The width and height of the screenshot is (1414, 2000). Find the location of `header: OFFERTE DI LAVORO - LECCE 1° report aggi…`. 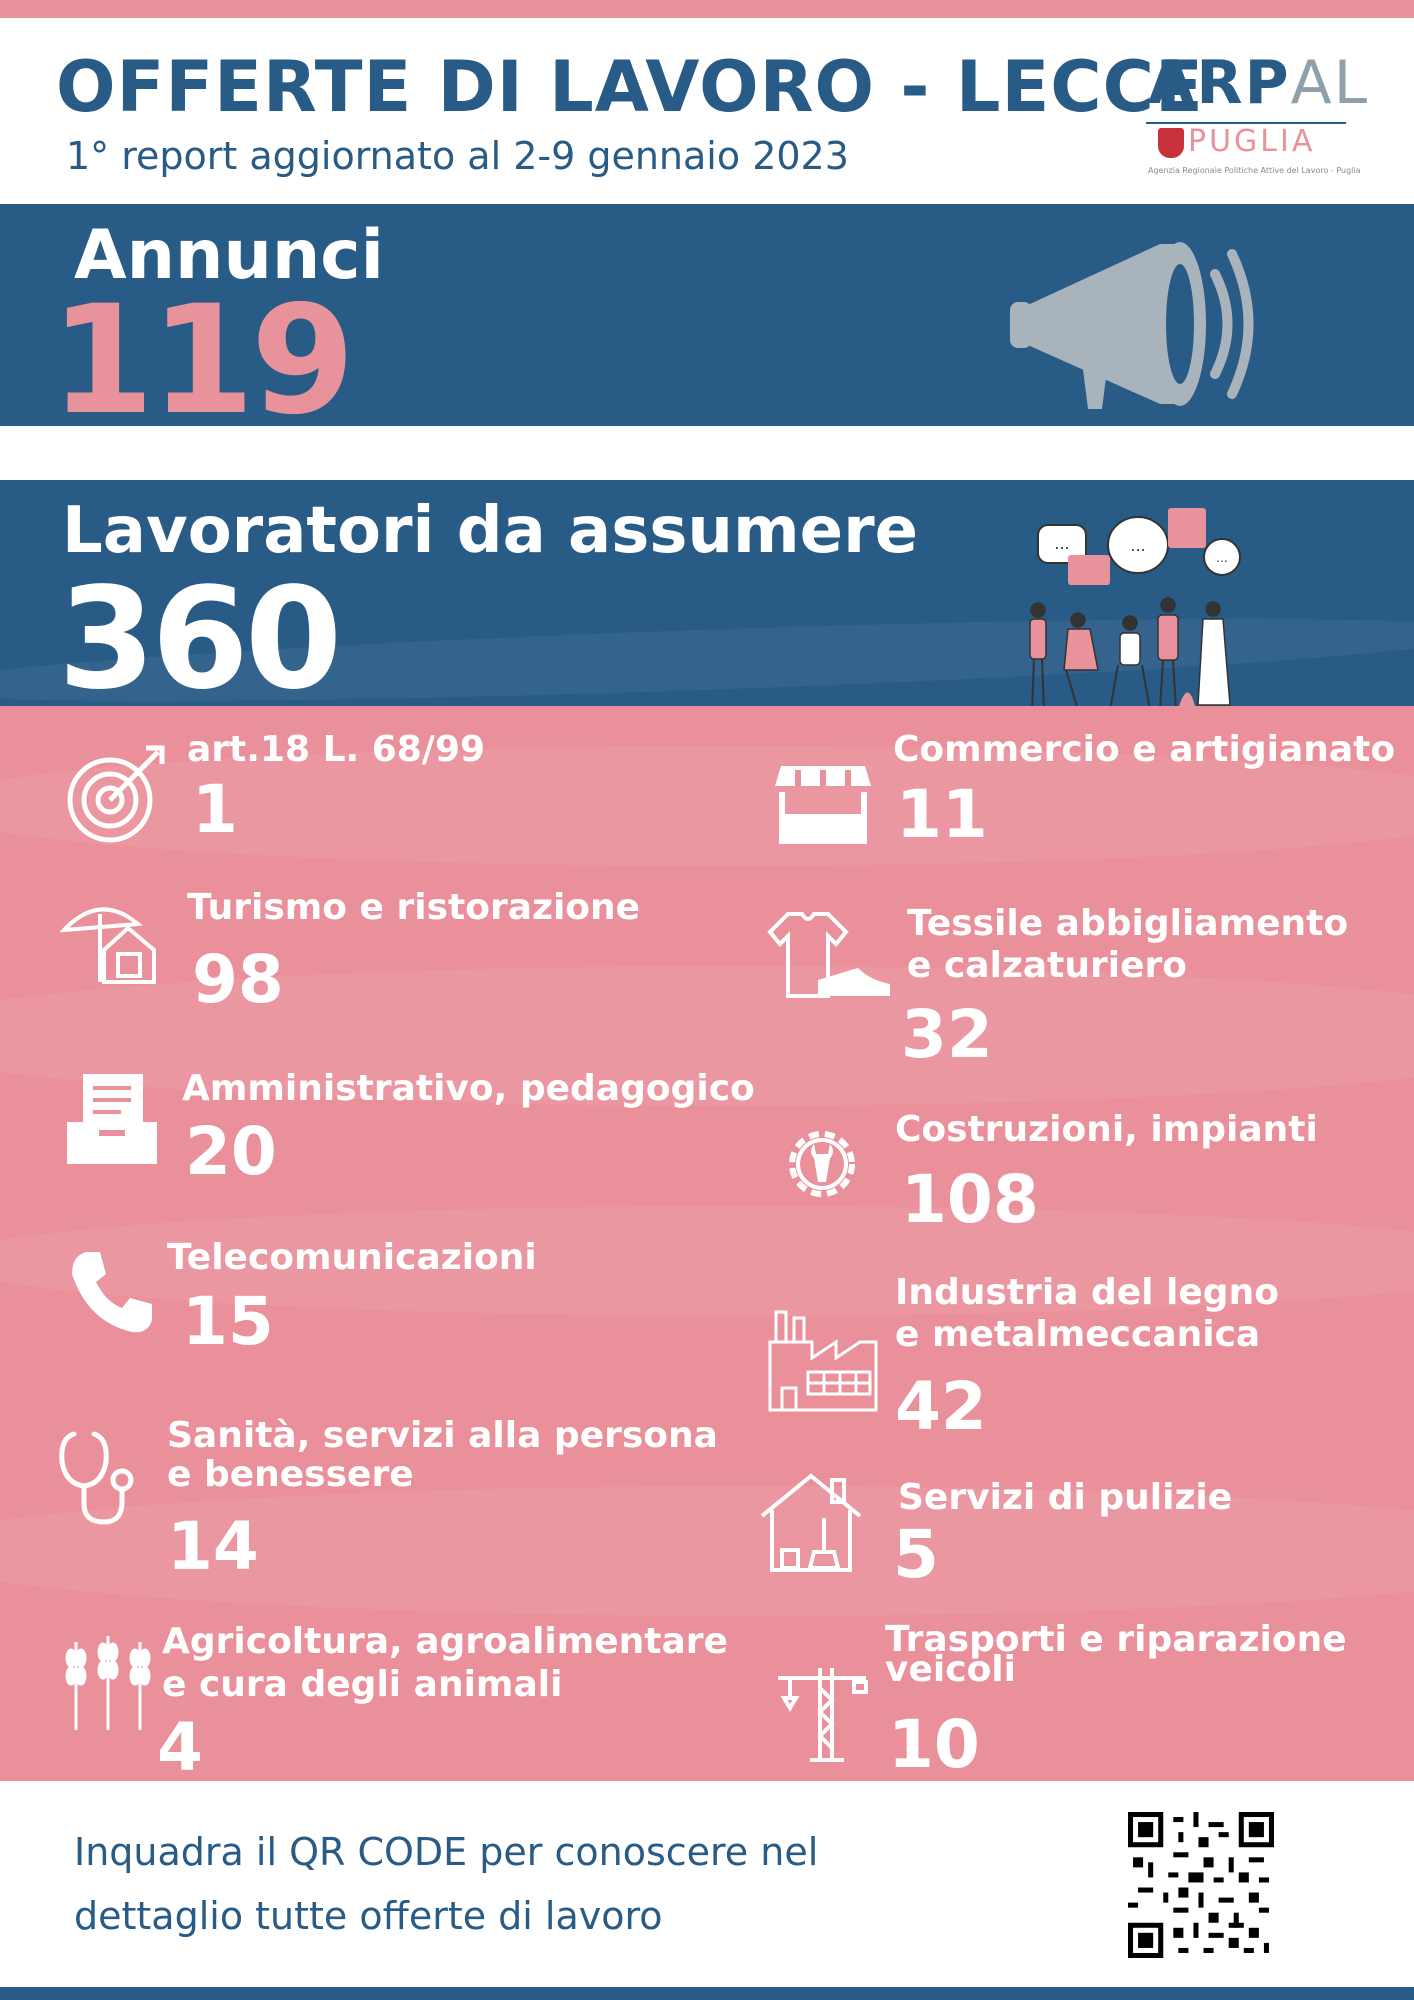

header: OFFERTE DI LAVORO - LECCE 1° report aggi… is located at coordinates (707, 111).